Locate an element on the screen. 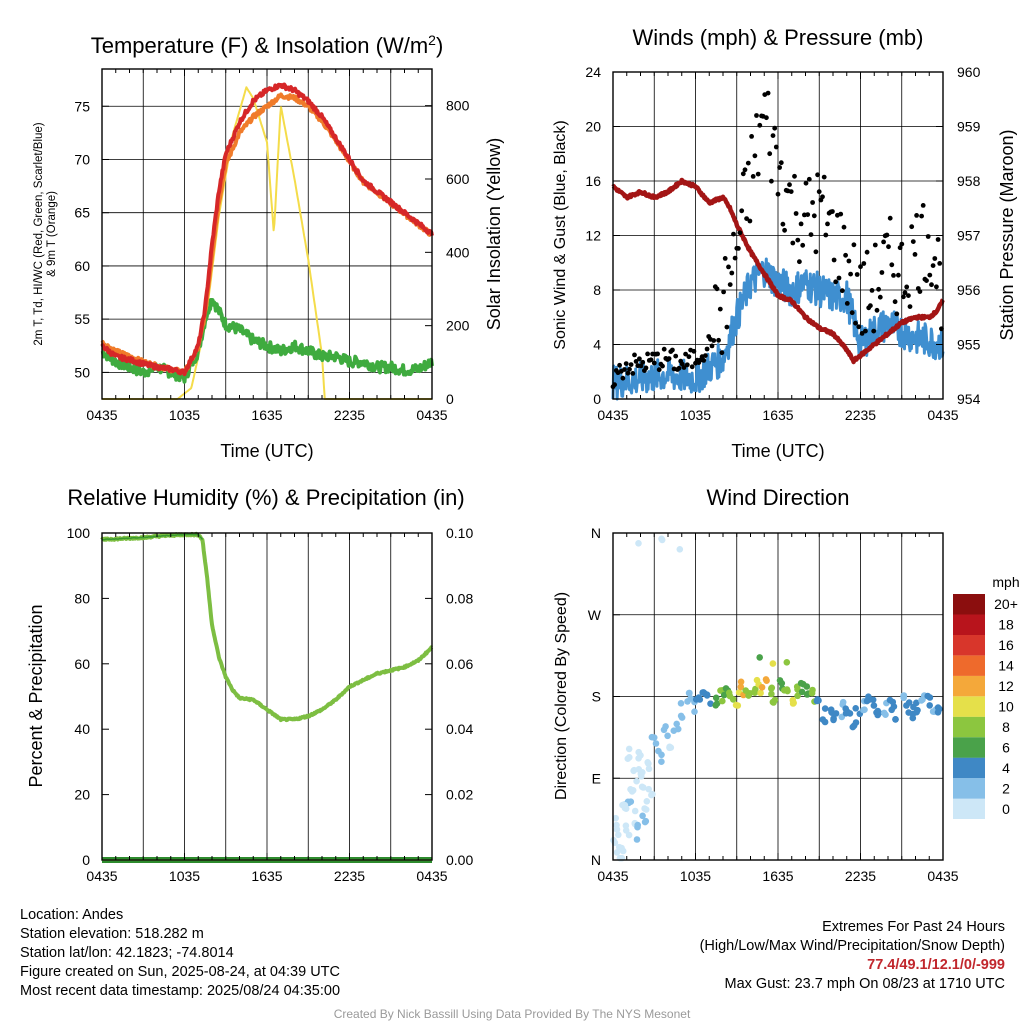  right-tick-label: 800 is located at coordinates (458, 106).